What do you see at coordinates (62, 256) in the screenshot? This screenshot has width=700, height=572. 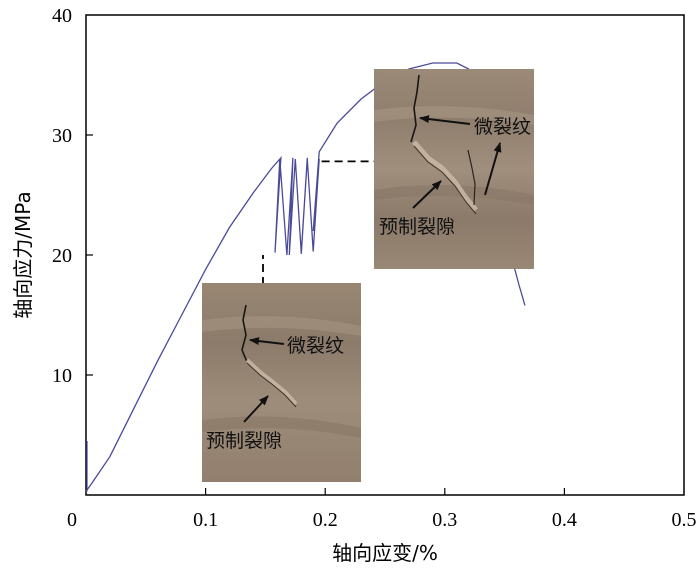 I see `y-tick-label: 20` at bounding box center [62, 256].